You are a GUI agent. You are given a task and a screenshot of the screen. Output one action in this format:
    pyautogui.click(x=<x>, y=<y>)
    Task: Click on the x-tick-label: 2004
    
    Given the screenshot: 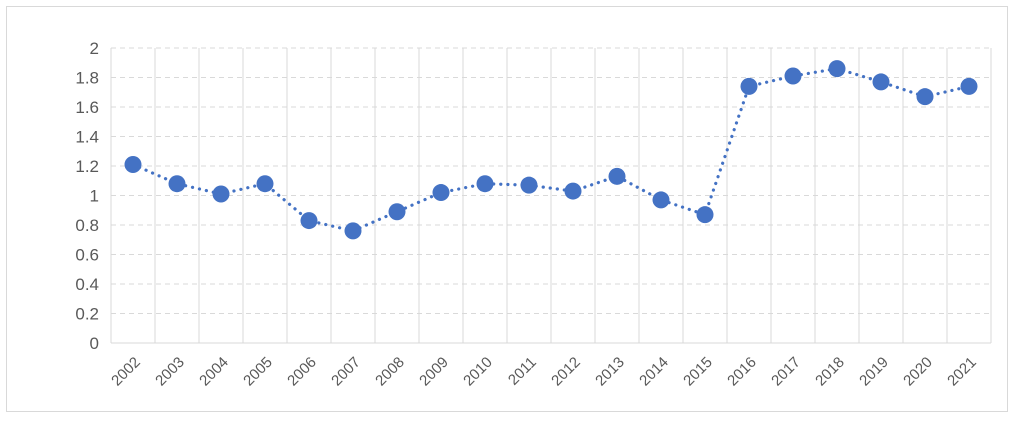 What is the action you would take?
    pyautogui.click(x=214, y=372)
    